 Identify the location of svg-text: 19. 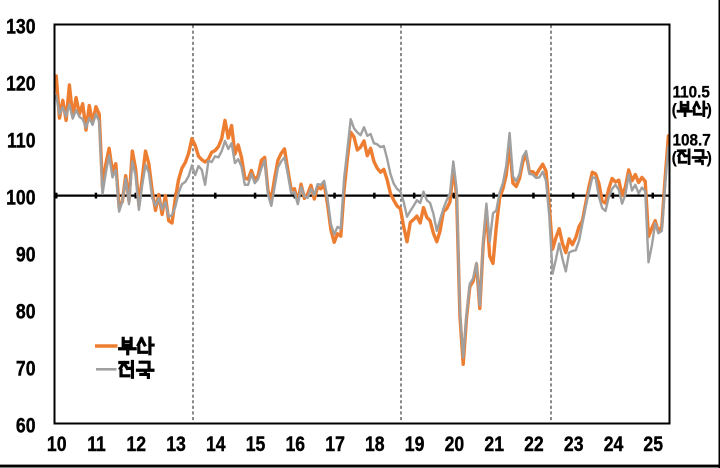
(415, 444).